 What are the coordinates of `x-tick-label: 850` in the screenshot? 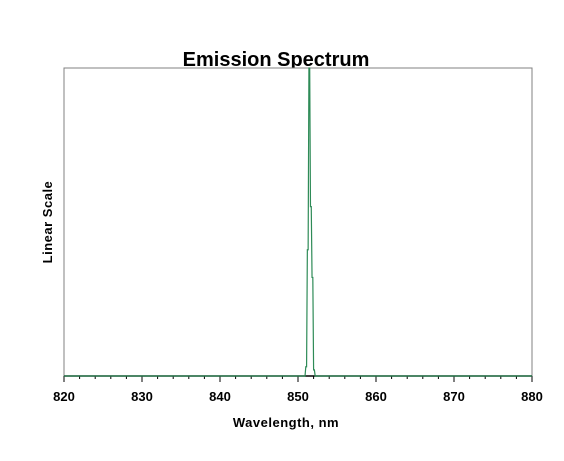 It's located at (298, 396).